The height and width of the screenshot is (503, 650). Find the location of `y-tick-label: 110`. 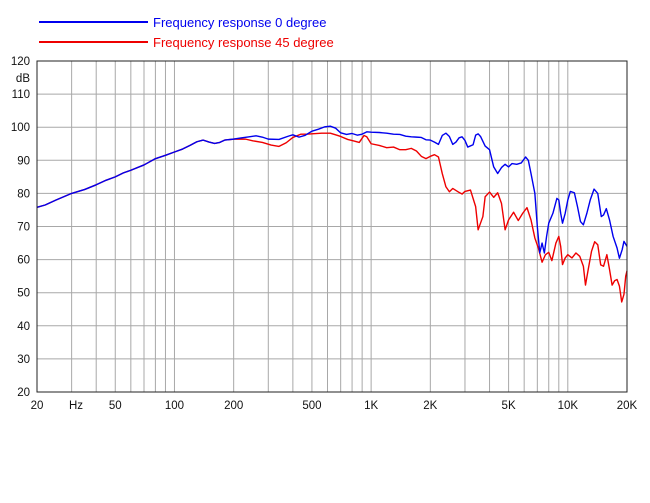

y-tick-label: 110 is located at coordinates (21, 95).